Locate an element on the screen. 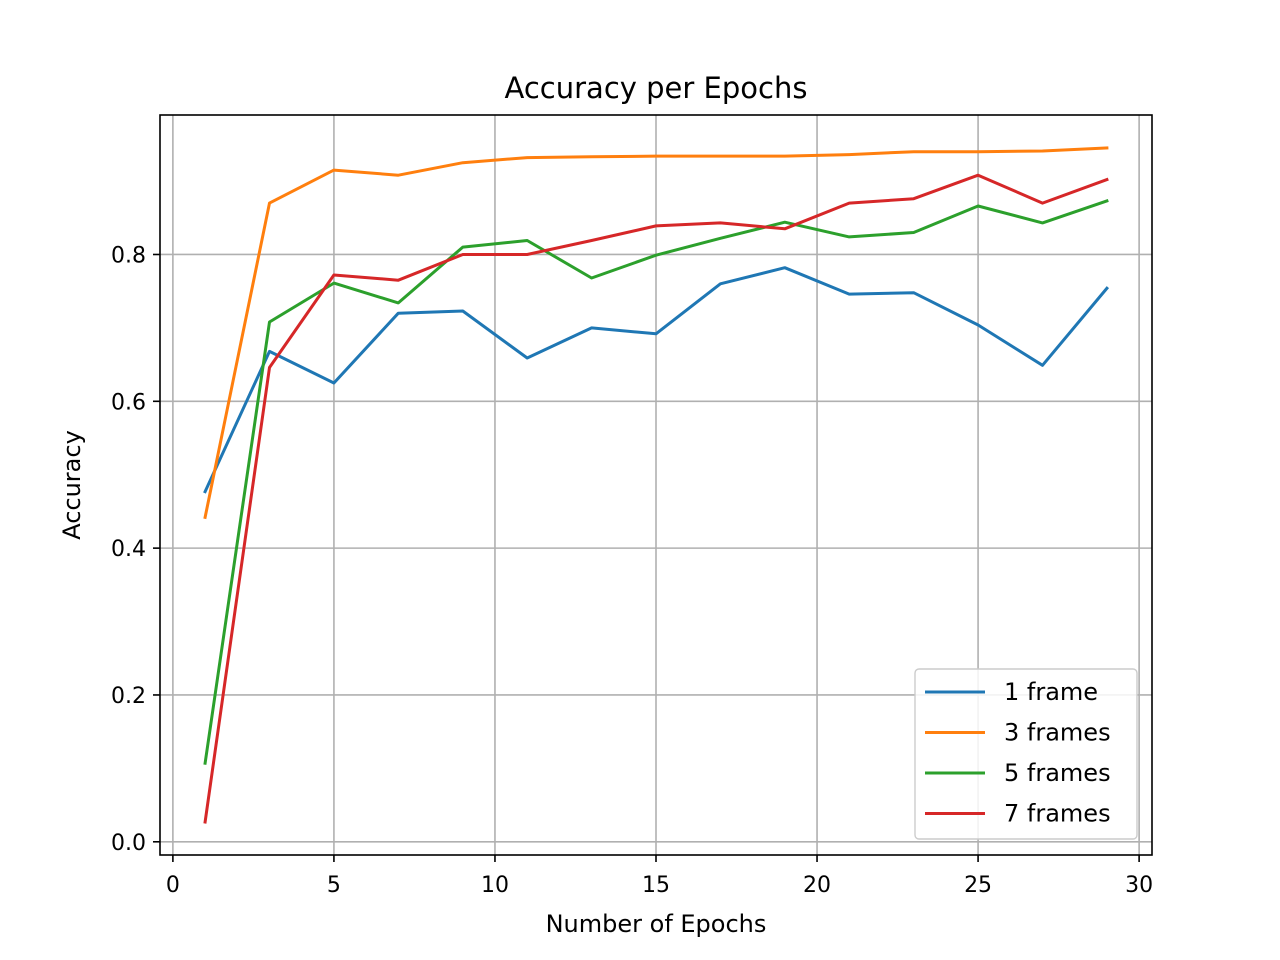 The width and height of the screenshot is (1280, 960). legend-label: 7 frames is located at coordinates (1057, 814).